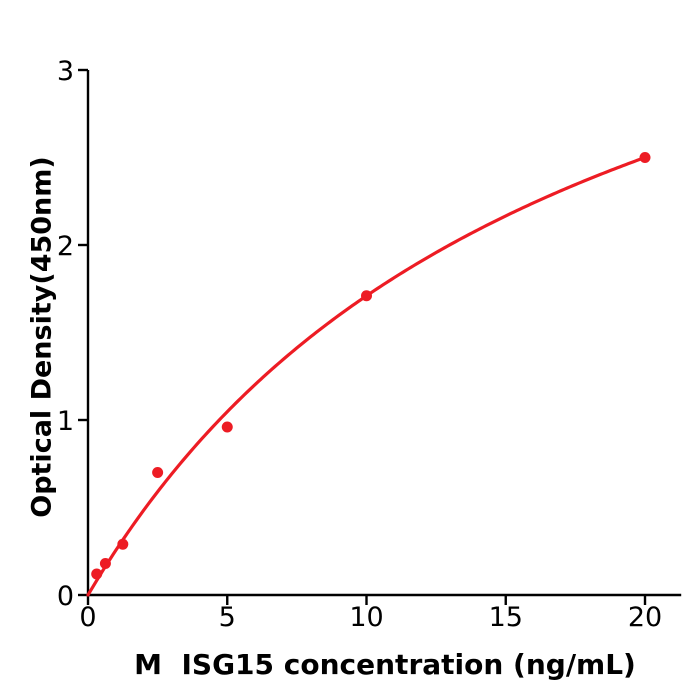  Describe the element at coordinates (227, 617) in the screenshot. I see `x-tick-label: 5` at that location.